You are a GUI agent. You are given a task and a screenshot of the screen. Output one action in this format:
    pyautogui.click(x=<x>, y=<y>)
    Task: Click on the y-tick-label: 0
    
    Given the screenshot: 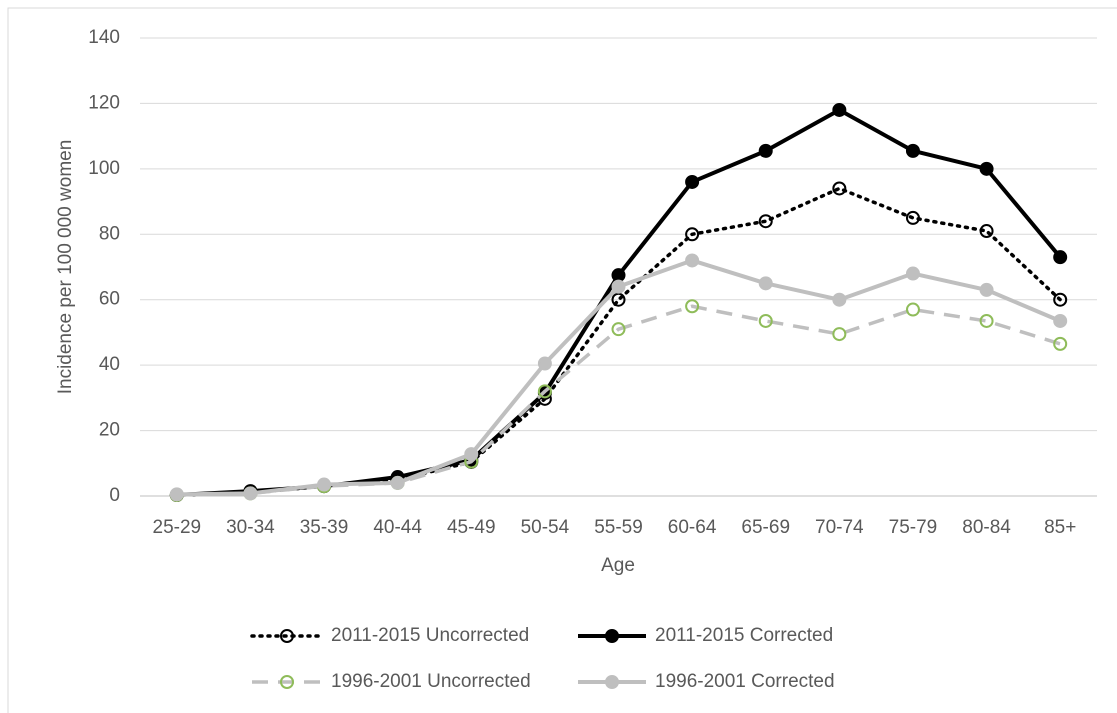 What is the action you would take?
    pyautogui.click(x=114, y=495)
    